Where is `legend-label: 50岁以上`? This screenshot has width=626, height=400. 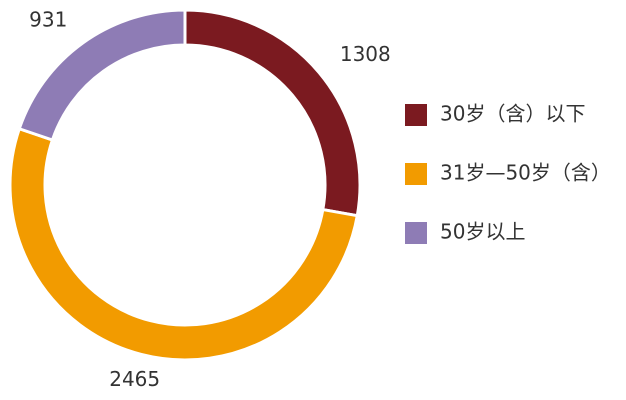 legend-label: 50岁以上 is located at coordinates (482, 232).